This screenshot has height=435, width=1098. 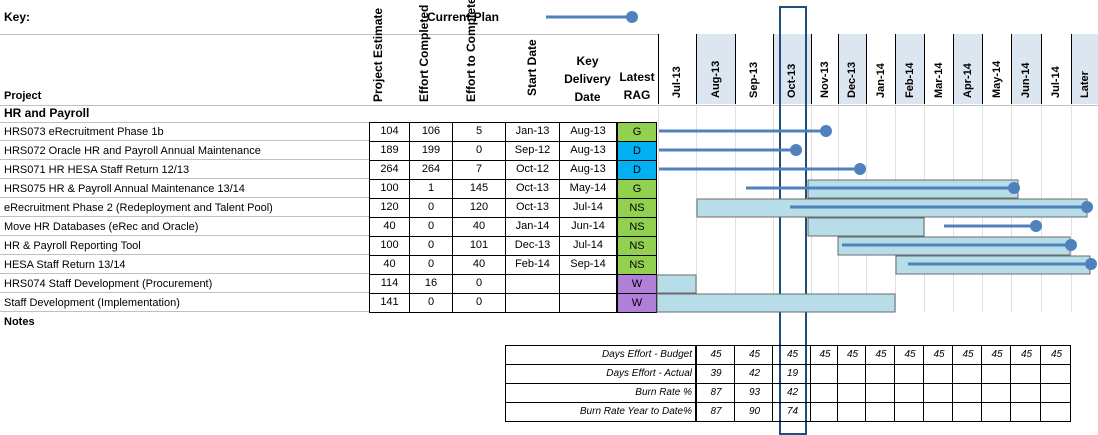 What do you see at coordinates (637, 303) in the screenshot?
I see `rag-status: W` at bounding box center [637, 303].